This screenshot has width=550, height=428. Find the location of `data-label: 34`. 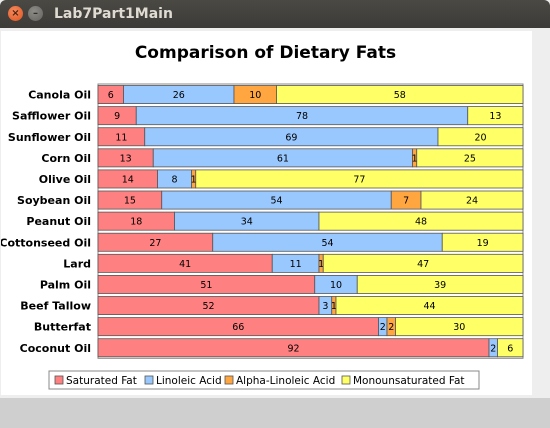

data-label: 34 is located at coordinates (247, 222).